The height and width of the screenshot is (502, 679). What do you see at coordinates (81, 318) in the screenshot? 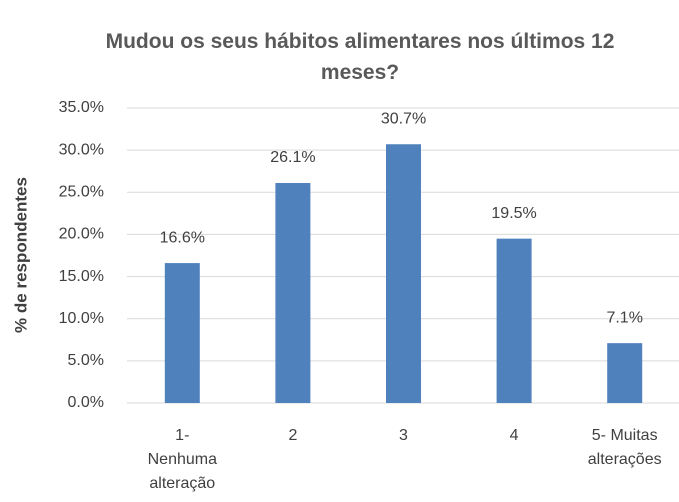
I see `y-tick-label: 10.0%` at bounding box center [81, 318].